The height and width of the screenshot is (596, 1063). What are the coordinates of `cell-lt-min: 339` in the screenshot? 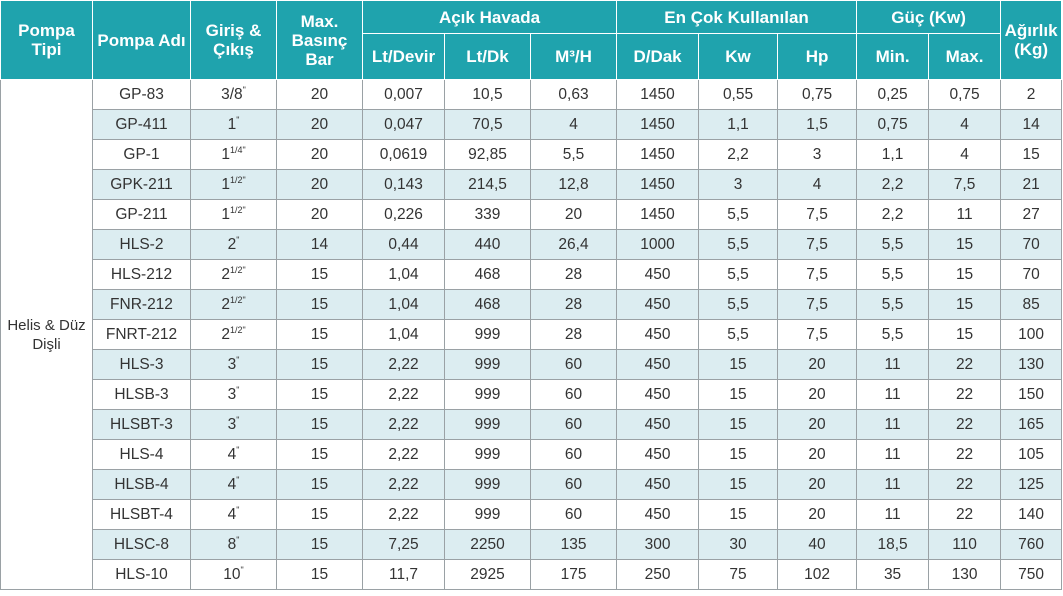 It's located at (487, 214).